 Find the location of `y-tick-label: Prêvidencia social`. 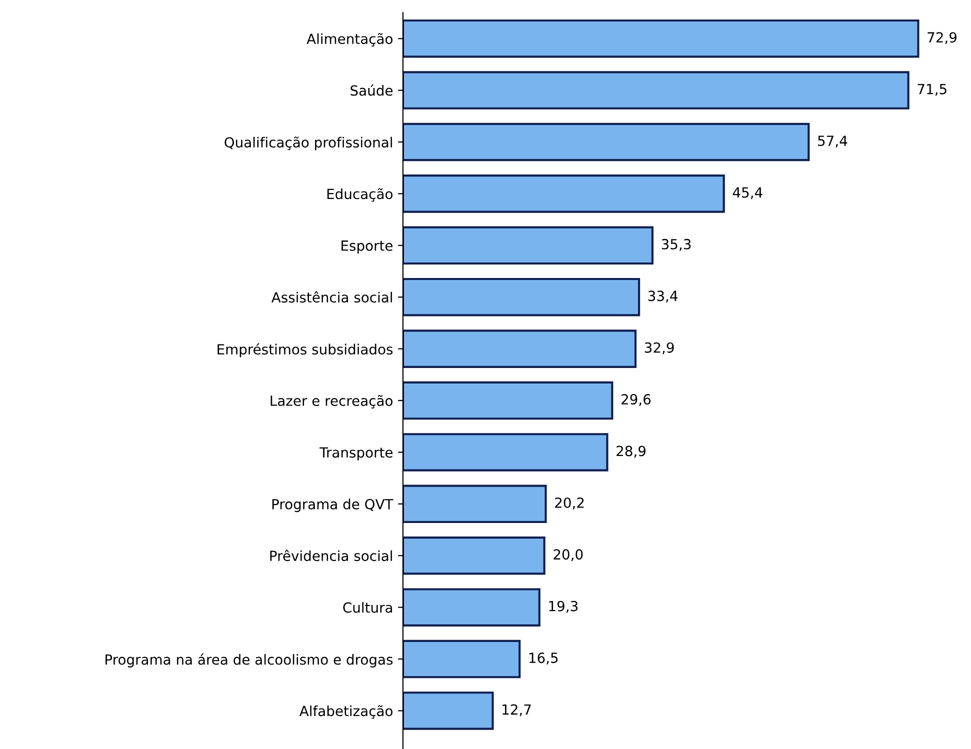

y-tick-label: Prêvidencia social is located at coordinates (331, 556).